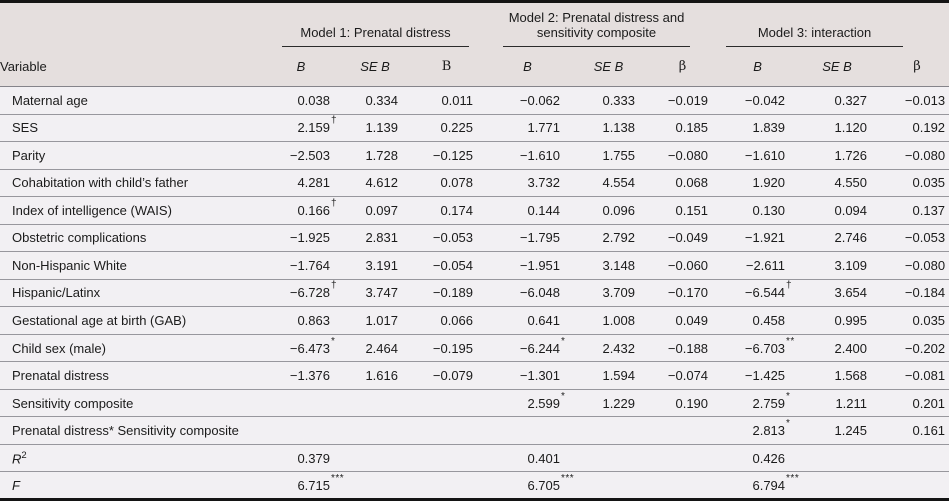  What do you see at coordinates (851, 238) in the screenshot?
I see `value-cell: 2.746` at bounding box center [851, 238].